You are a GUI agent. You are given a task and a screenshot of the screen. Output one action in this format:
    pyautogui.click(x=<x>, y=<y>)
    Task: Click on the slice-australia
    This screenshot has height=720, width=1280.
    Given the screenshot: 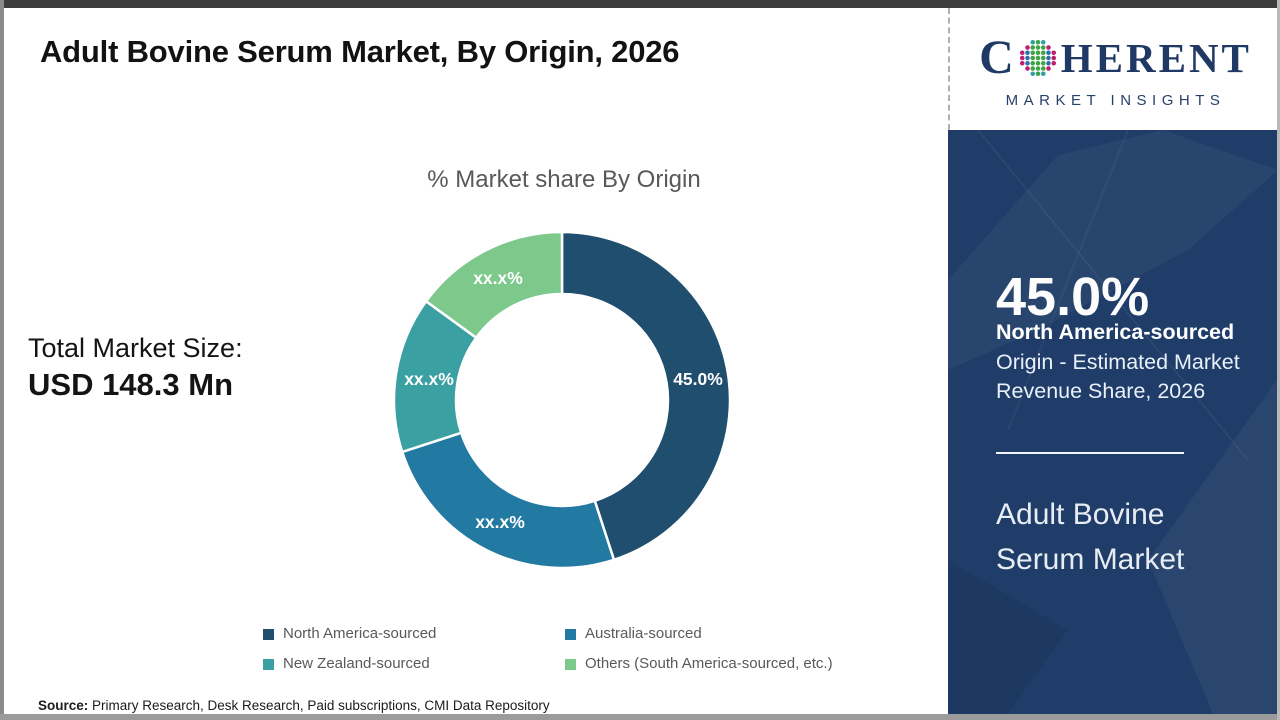 What is the action you would take?
    pyautogui.click(x=508, y=500)
    